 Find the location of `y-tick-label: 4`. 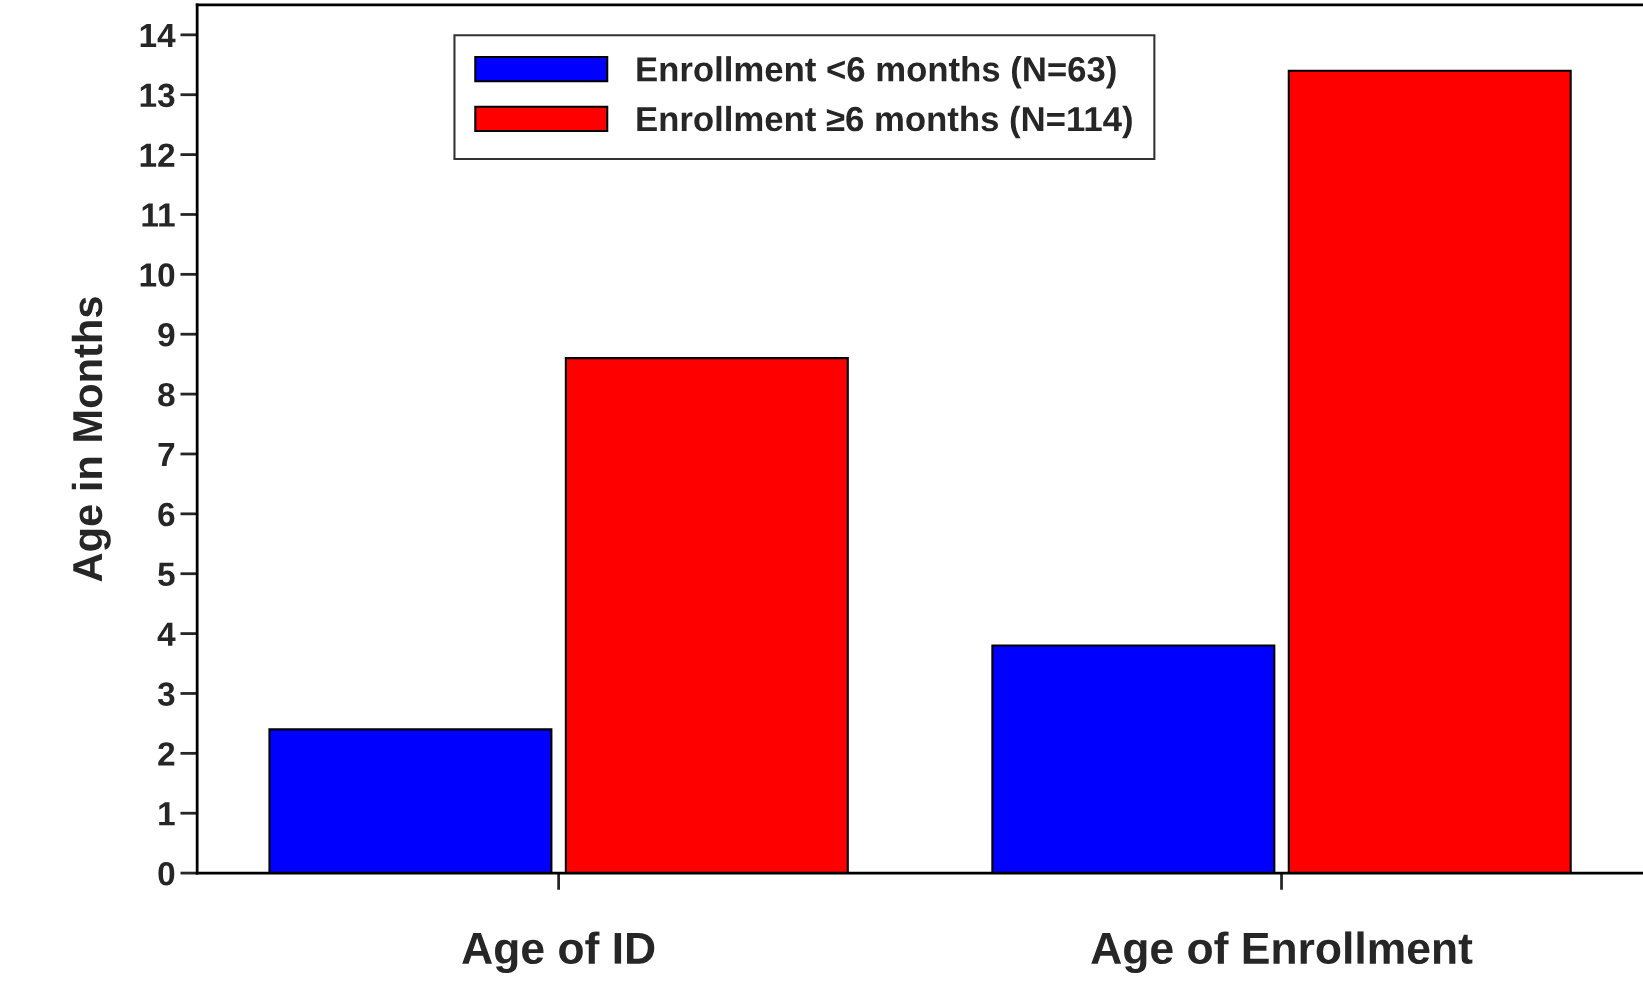

y-tick-label: 4 is located at coordinates (166, 634).